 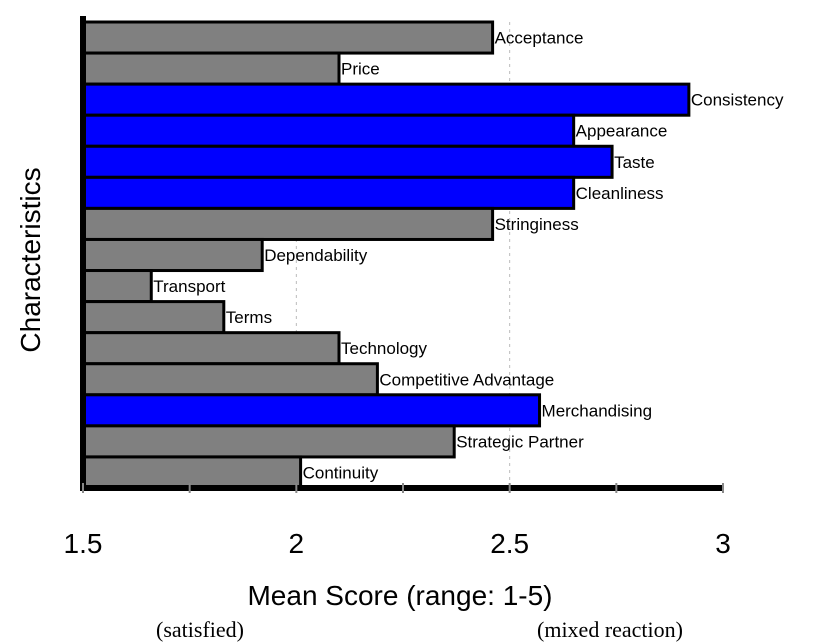 What do you see at coordinates (347, 161) in the screenshot?
I see `bar-taste` at bounding box center [347, 161].